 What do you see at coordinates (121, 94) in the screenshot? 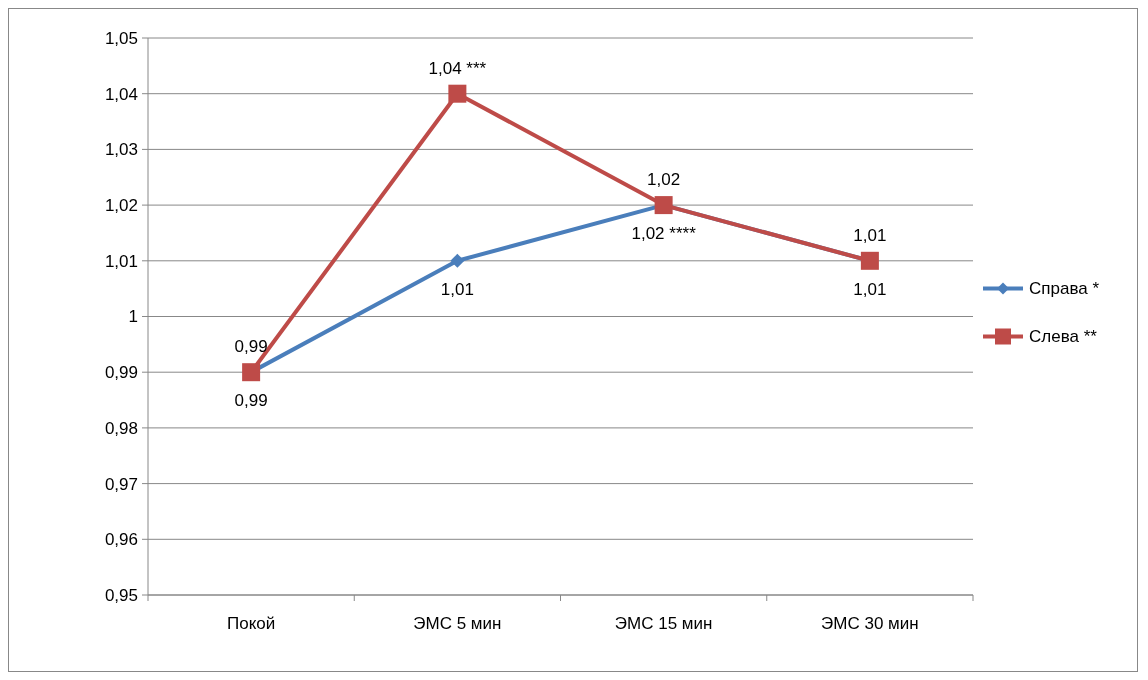
I see `y-tick-label: 1,04` at bounding box center [121, 94].